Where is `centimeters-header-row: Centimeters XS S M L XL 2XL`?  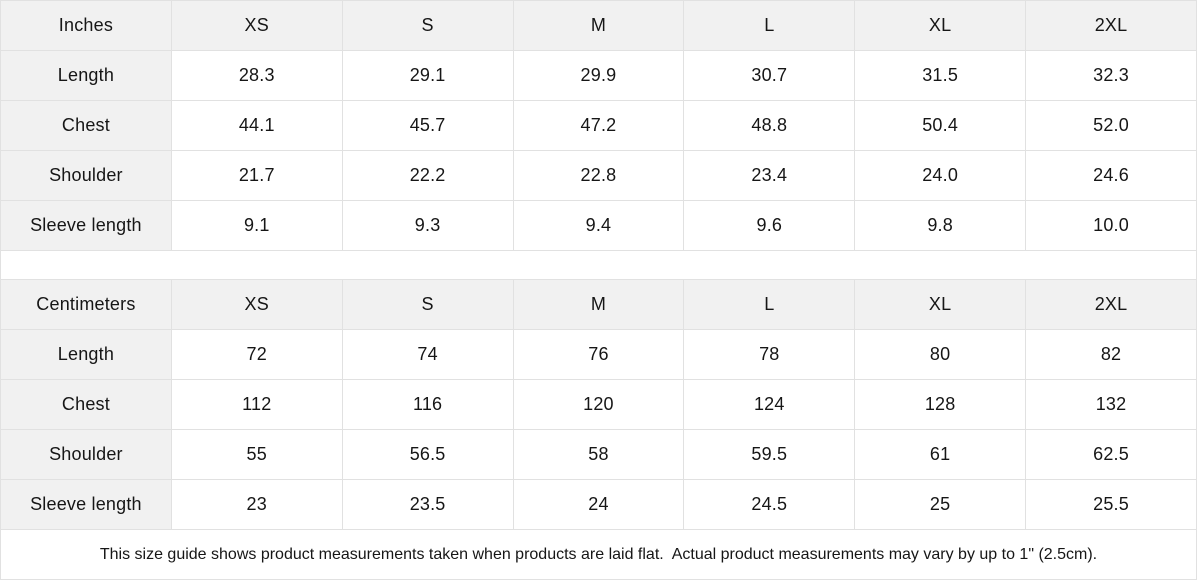
centimeters-header-row: Centimeters XS S M L XL 2XL is located at coordinates (598, 304).